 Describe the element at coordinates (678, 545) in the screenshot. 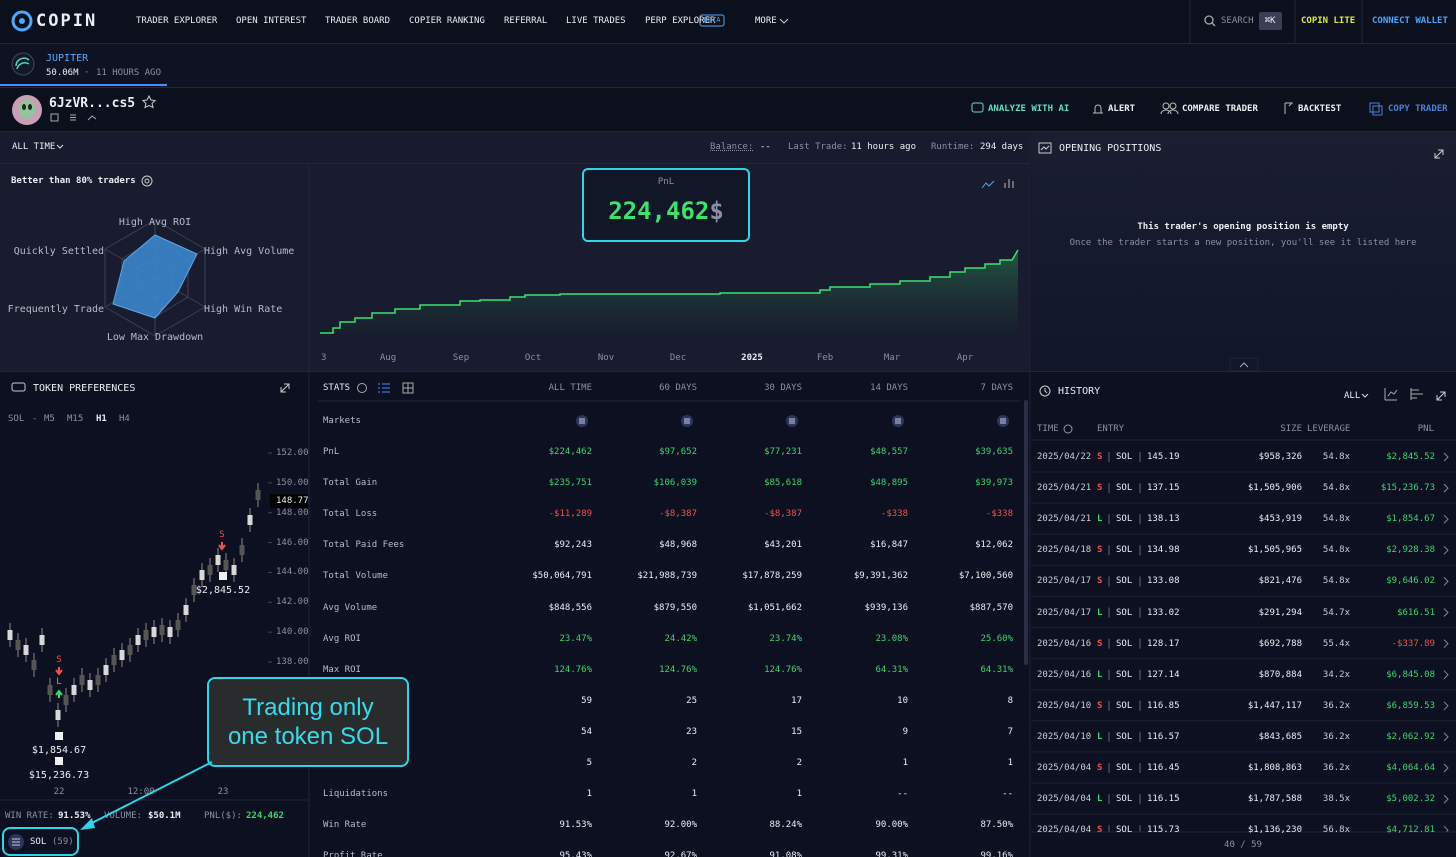

I see `stat-value: $48,968` at that location.